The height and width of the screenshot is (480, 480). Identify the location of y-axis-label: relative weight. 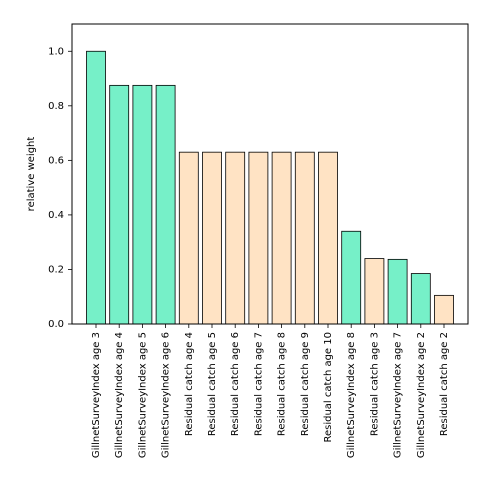
(31, 174).